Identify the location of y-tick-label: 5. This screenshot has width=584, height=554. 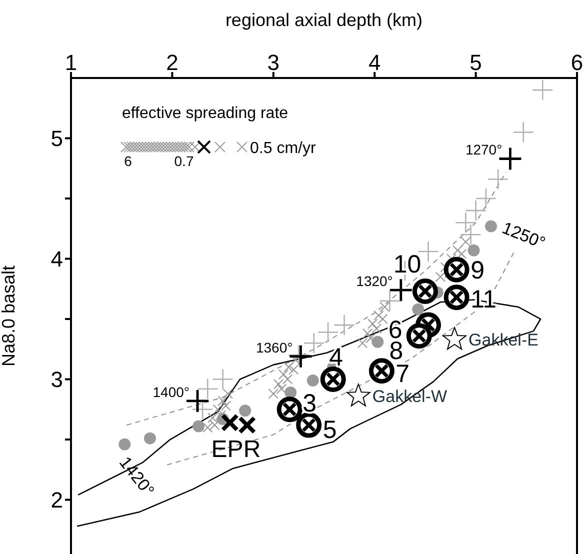
(56, 139).